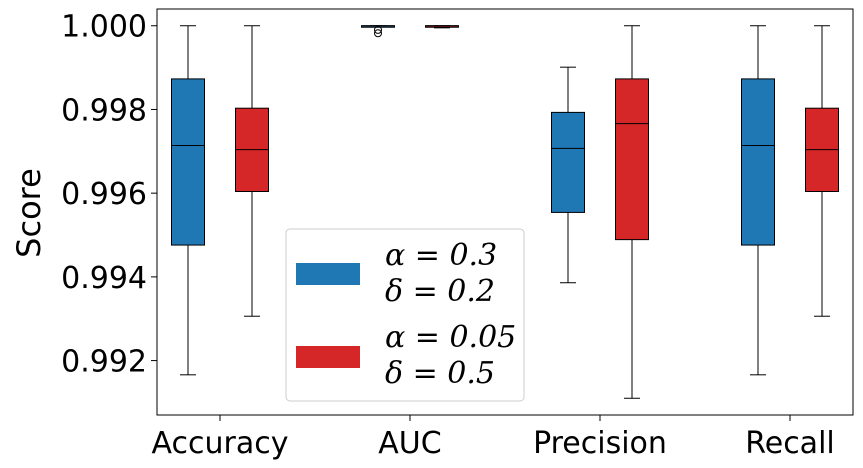  Describe the element at coordinates (104, 194) in the screenshot. I see `y-tick-label: 0.996` at that location.